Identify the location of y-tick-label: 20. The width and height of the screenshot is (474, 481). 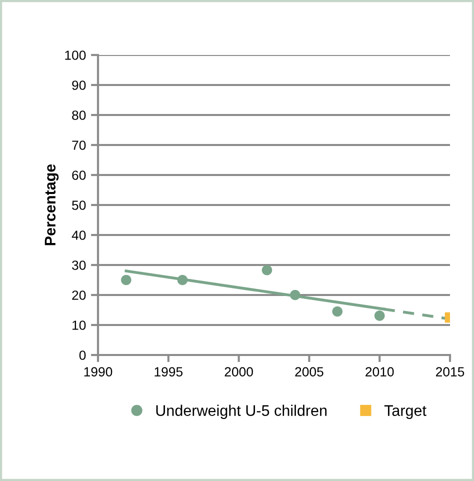
(79, 295).